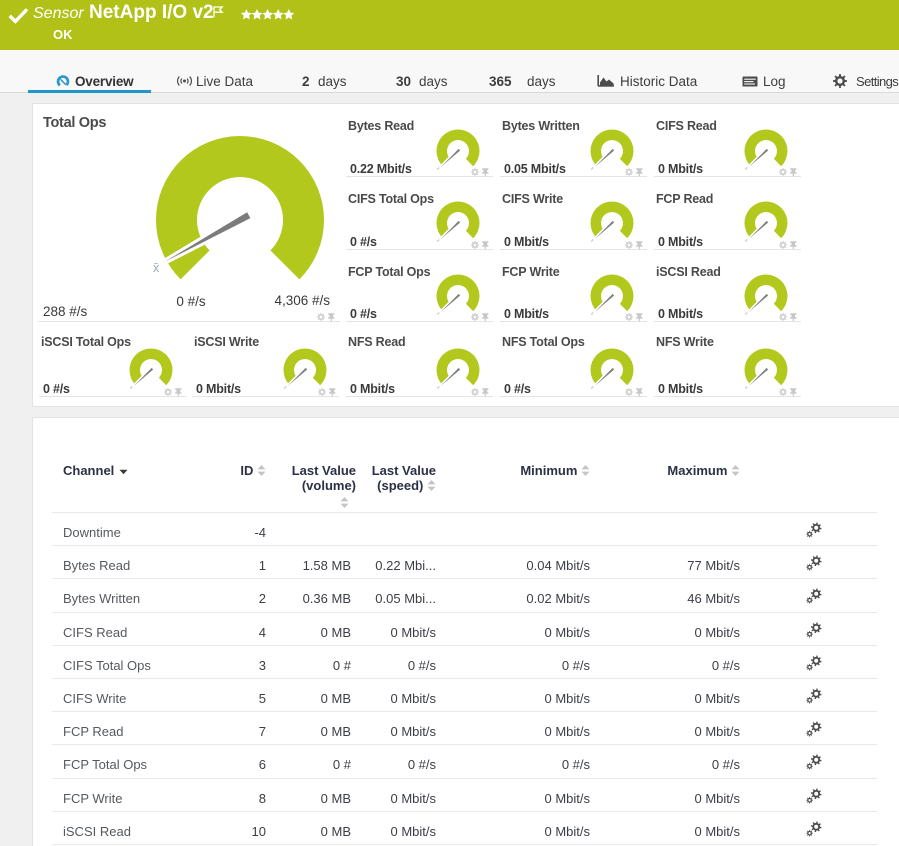 The width and height of the screenshot is (899, 846). Describe the element at coordinates (156, 268) in the screenshot. I see `svg-text: x̄` at that location.